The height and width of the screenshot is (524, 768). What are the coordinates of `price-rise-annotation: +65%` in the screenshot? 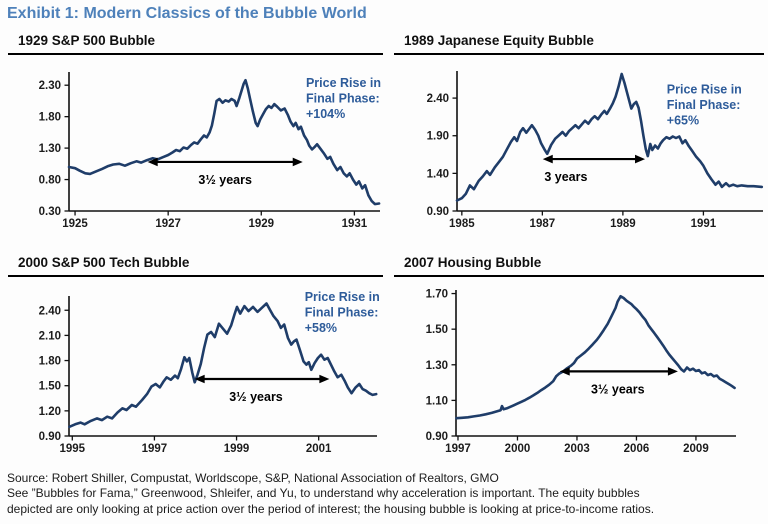 It's located at (683, 121).